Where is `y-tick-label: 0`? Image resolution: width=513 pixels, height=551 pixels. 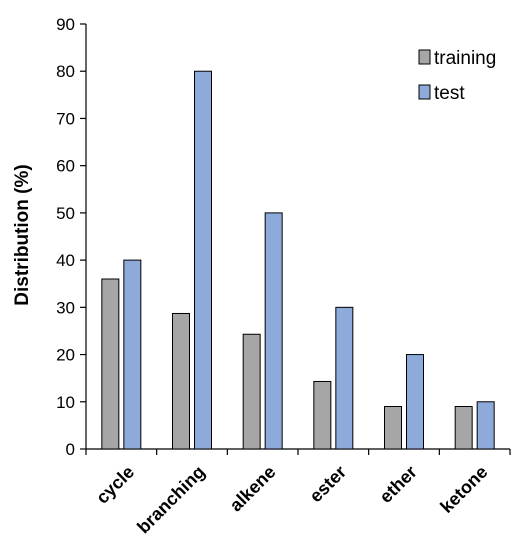 y-tick-label: 0 is located at coordinates (70, 449).